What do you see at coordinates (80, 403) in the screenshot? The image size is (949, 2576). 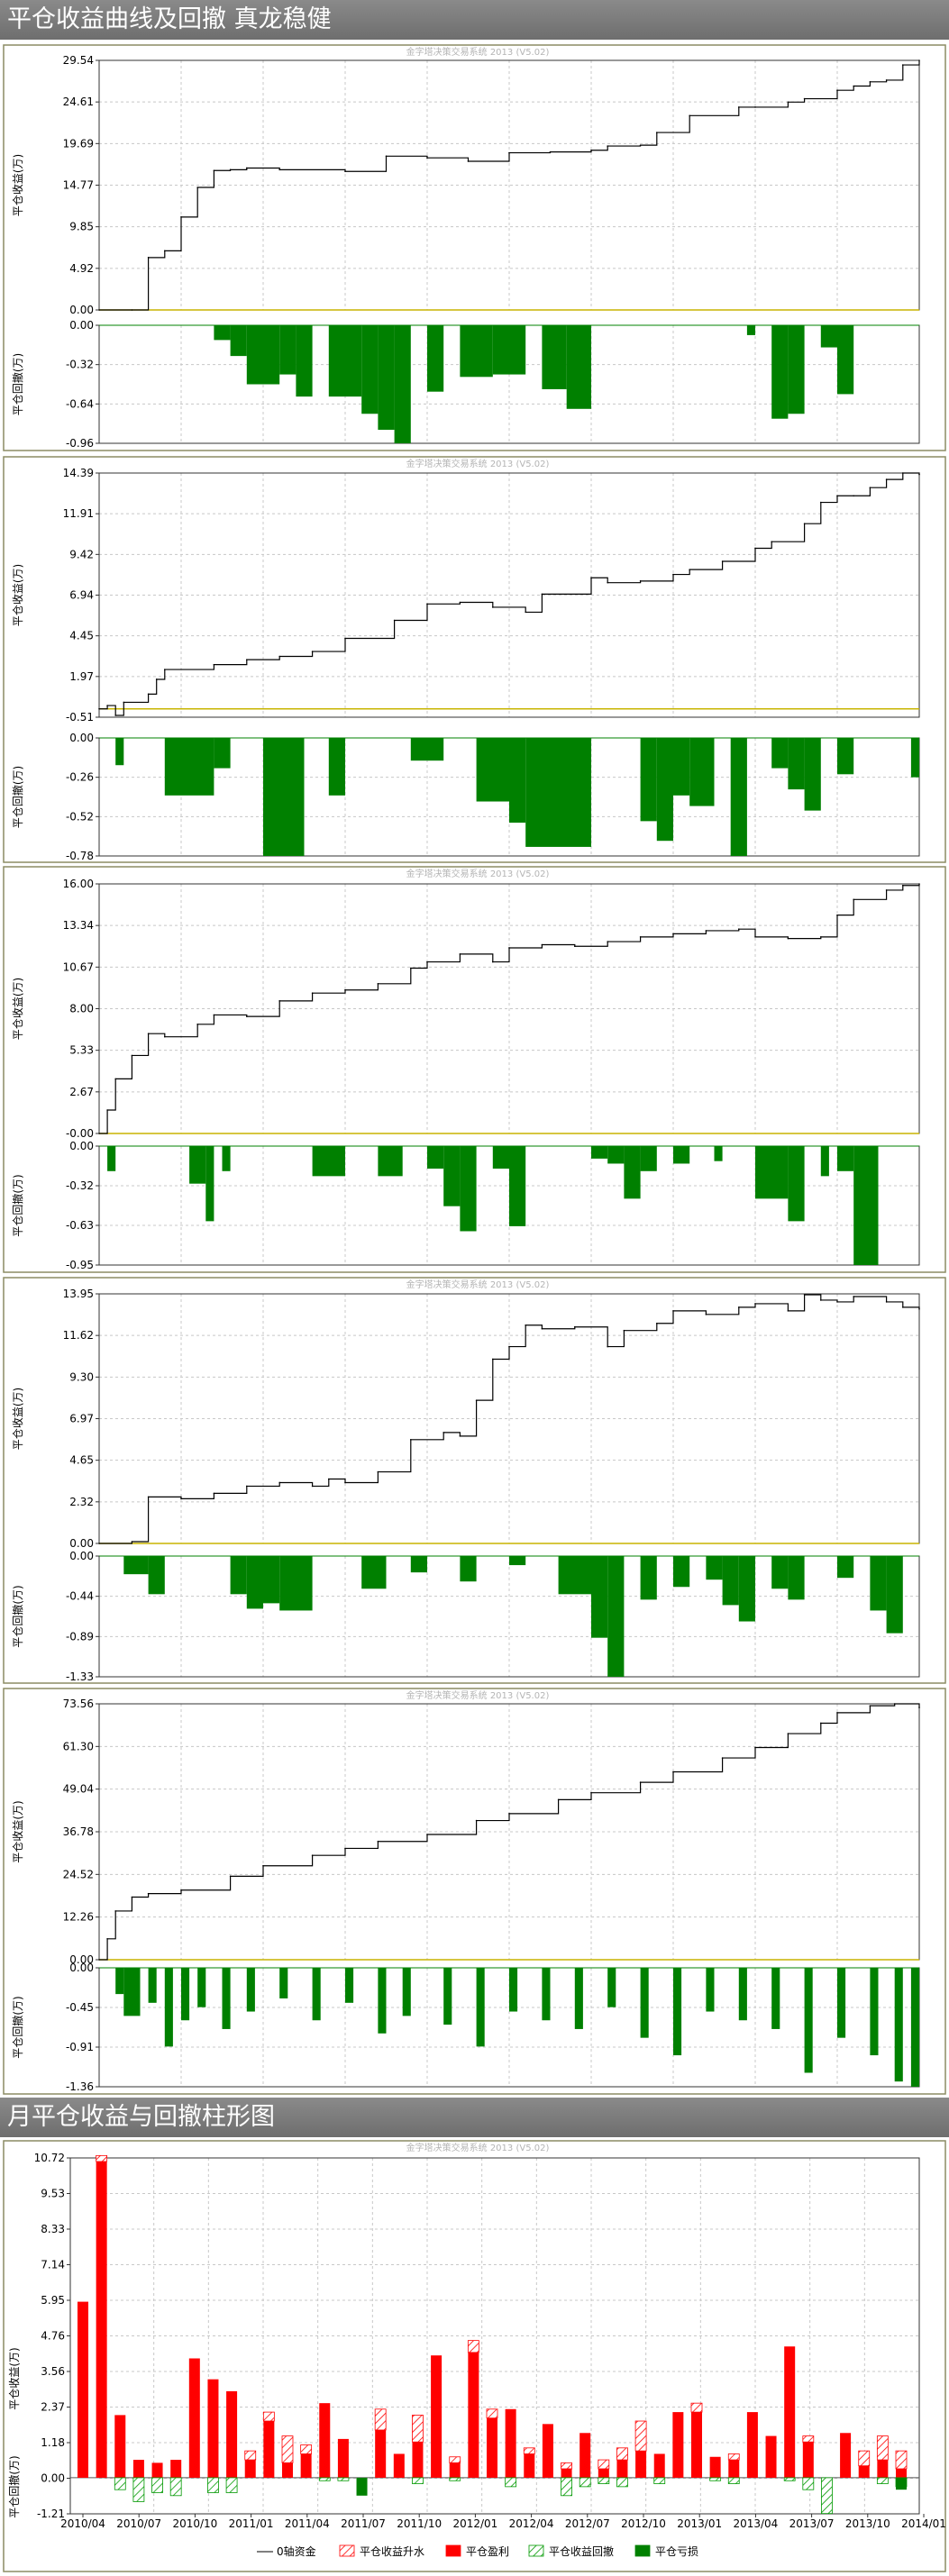 I see `y-tick-label: -0.64` at bounding box center [80, 403].